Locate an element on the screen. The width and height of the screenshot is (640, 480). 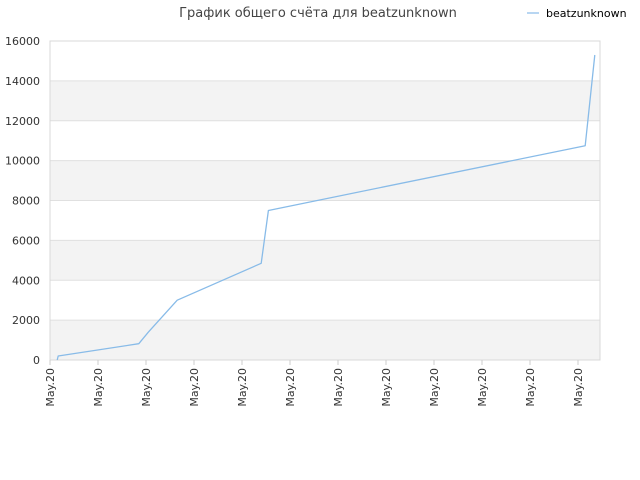
y-axis-ticks: 0 2000 4000 6000 8000 10000 12000 14000 16000 is located at coordinates (22, 201).